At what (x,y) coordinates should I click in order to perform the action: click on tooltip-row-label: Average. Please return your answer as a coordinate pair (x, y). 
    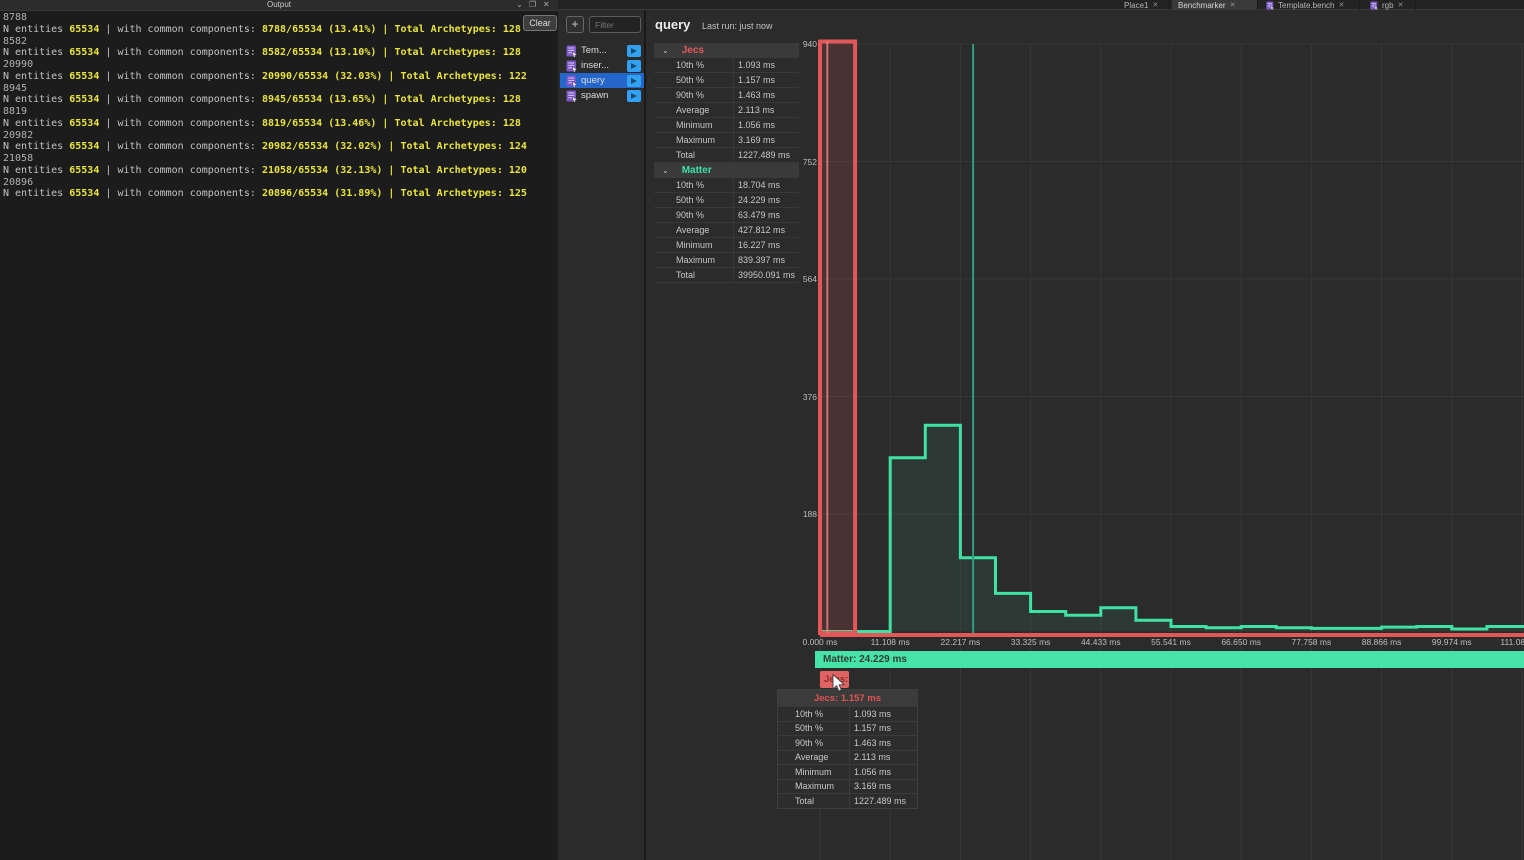
    Looking at the image, I should click on (812, 757).